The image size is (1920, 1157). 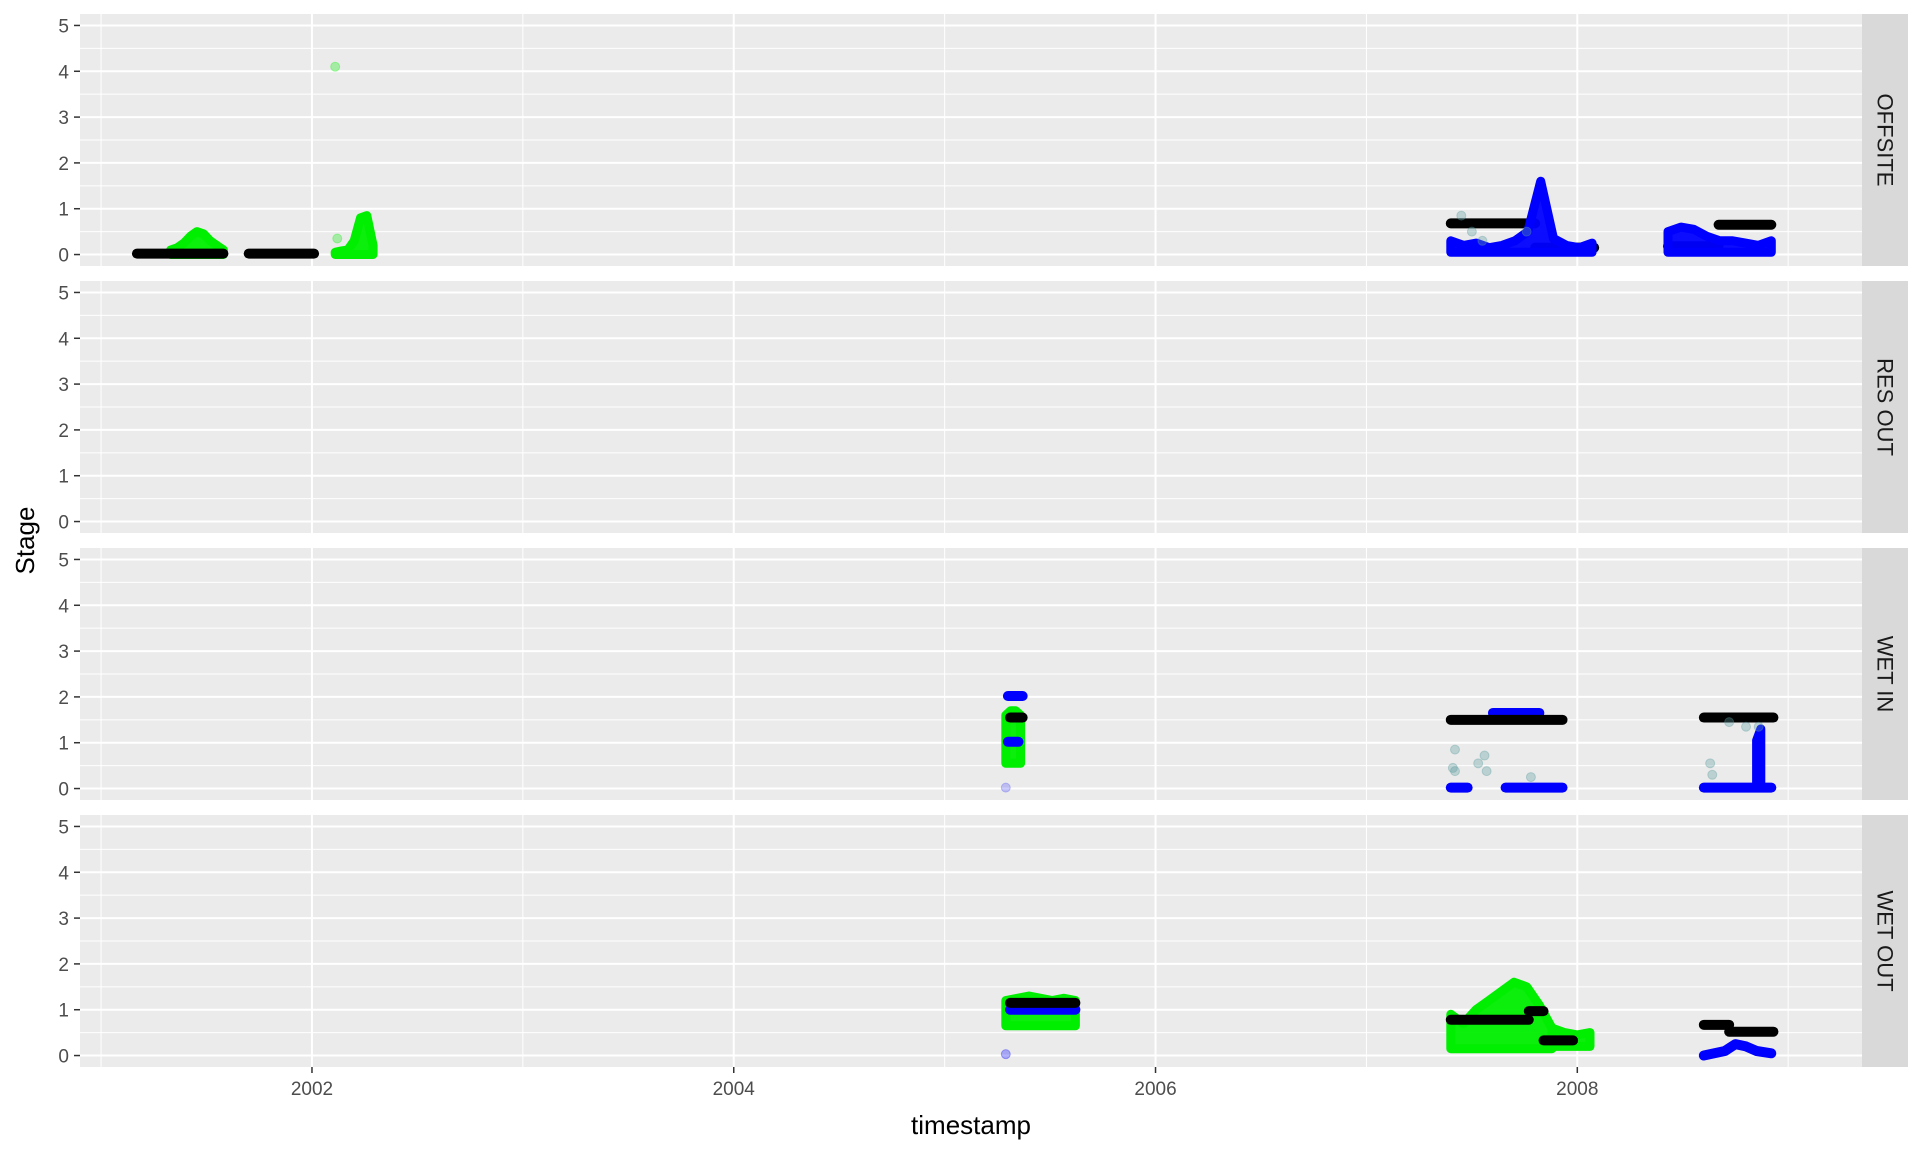 I want to click on y-axis-title: Stage, so click(x=25, y=541).